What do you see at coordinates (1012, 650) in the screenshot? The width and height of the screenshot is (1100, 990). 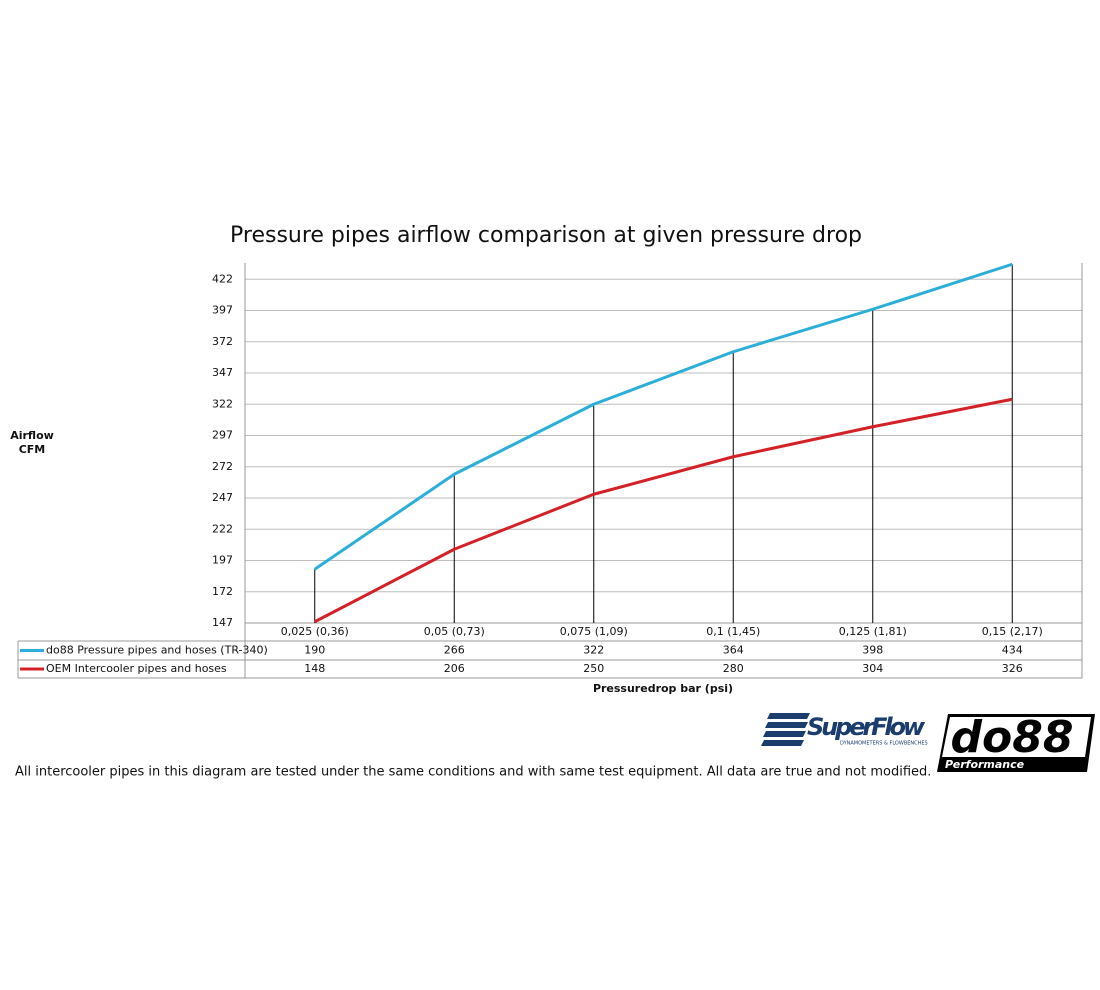 I see `table-value: 434` at bounding box center [1012, 650].